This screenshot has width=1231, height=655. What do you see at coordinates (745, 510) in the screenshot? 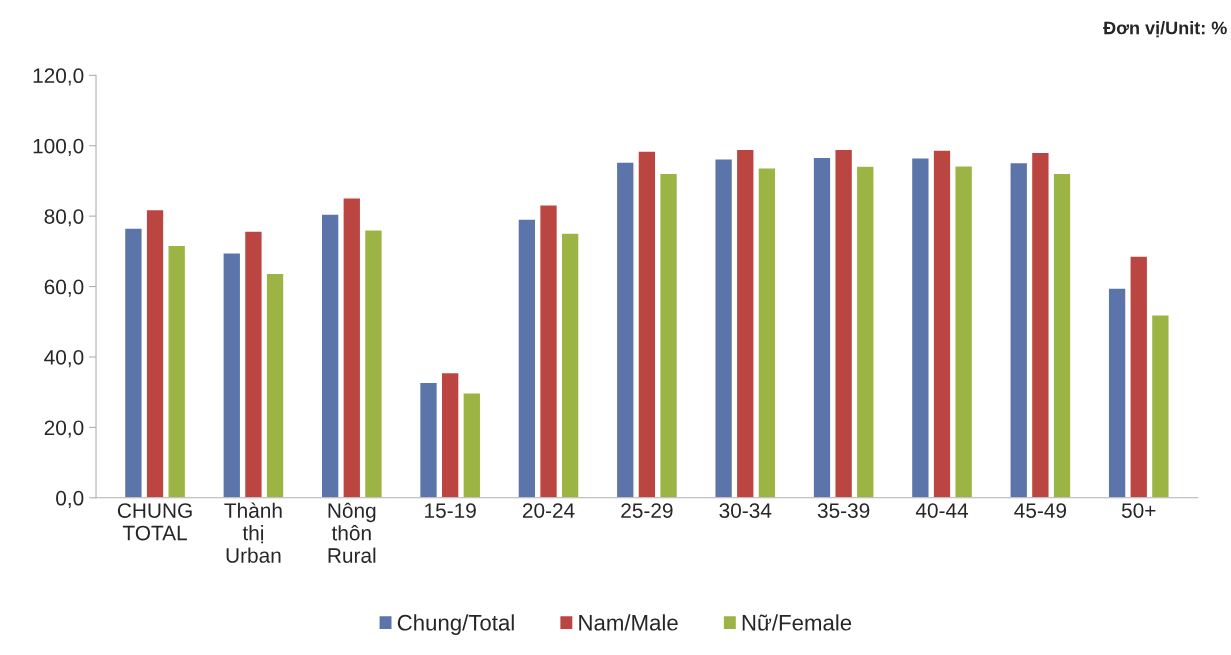
I see `x-tick-label: 30-34` at bounding box center [745, 510].